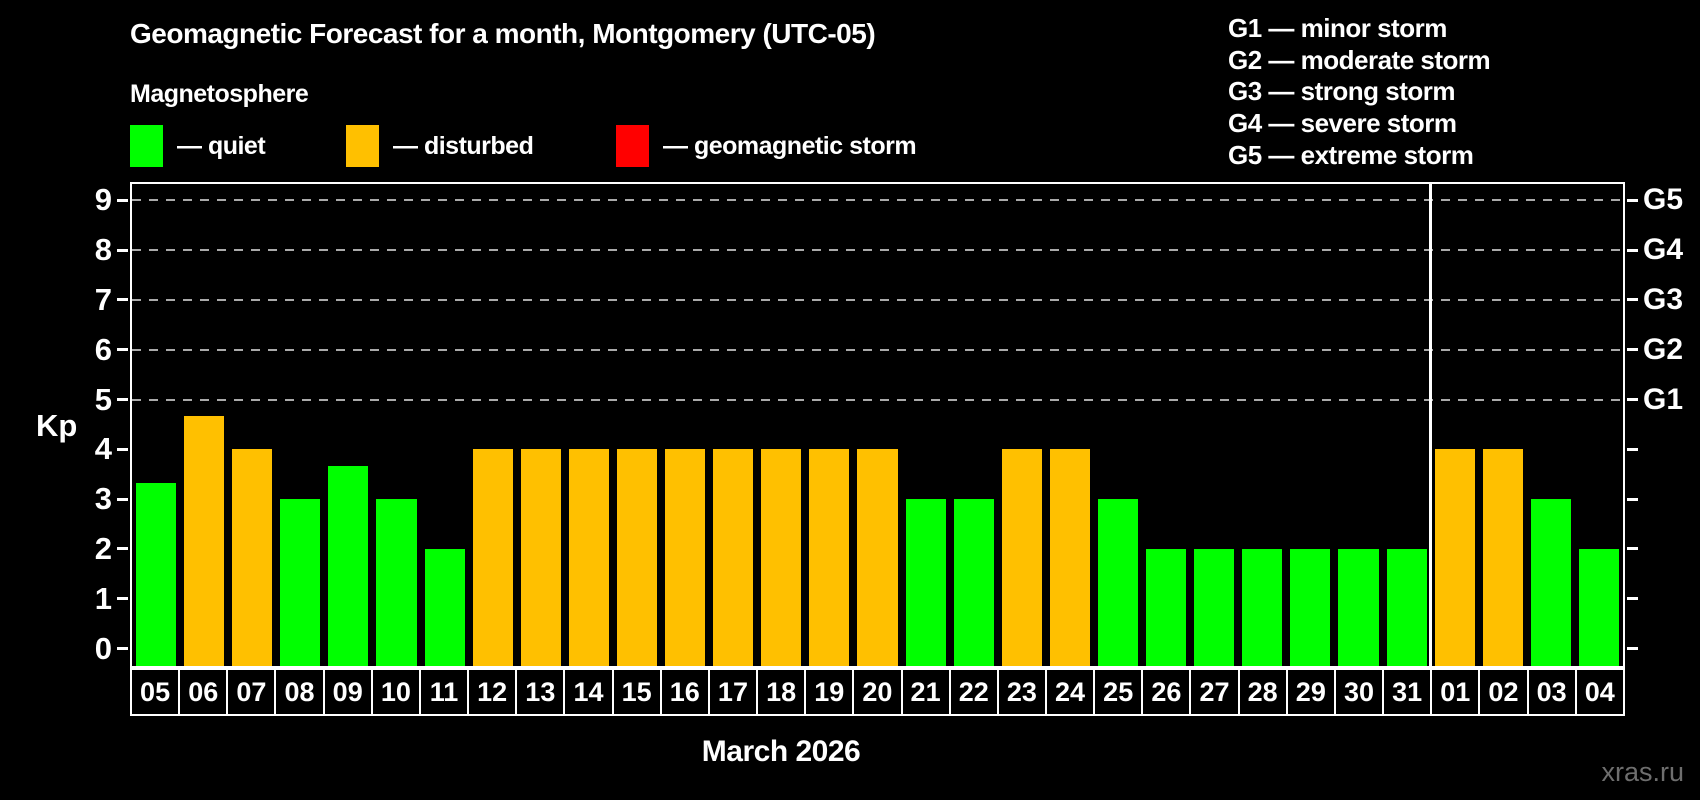 This screenshot has width=1700, height=800. I want to click on g4-legend-line: G4 — severe storm, so click(1342, 123).